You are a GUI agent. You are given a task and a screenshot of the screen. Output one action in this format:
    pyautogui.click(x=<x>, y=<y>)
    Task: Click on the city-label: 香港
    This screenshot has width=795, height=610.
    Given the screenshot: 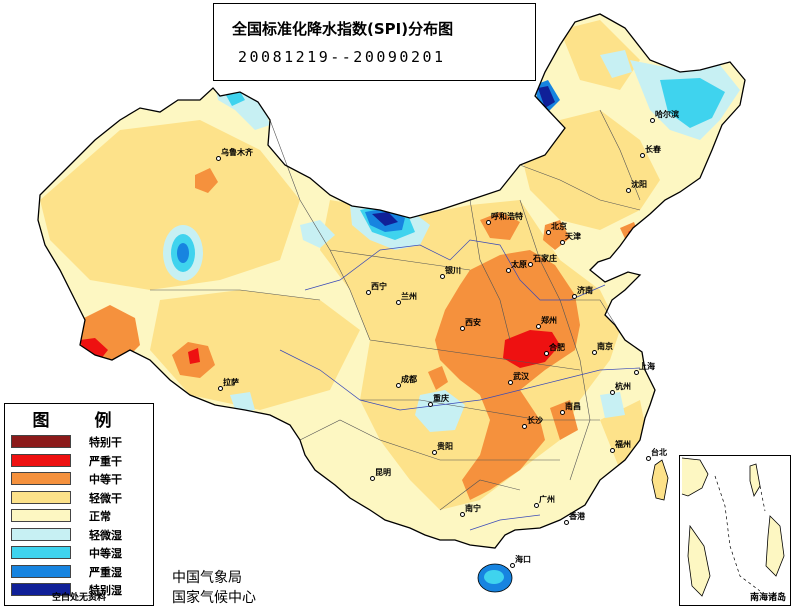 What is the action you would take?
    pyautogui.click(x=577, y=516)
    